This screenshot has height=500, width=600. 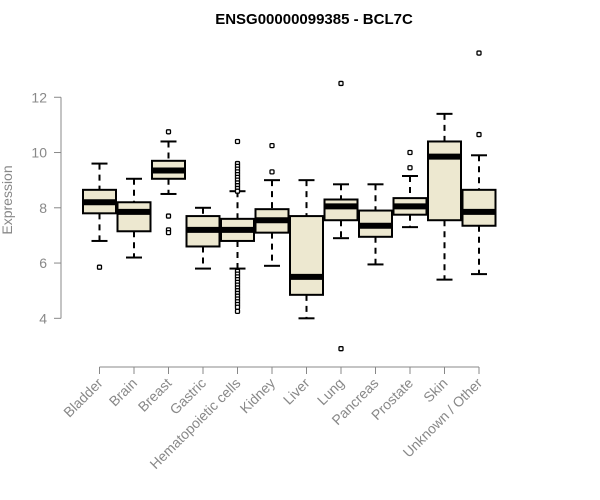 I want to click on x-tick-label: Liver, so click(x=296, y=391).